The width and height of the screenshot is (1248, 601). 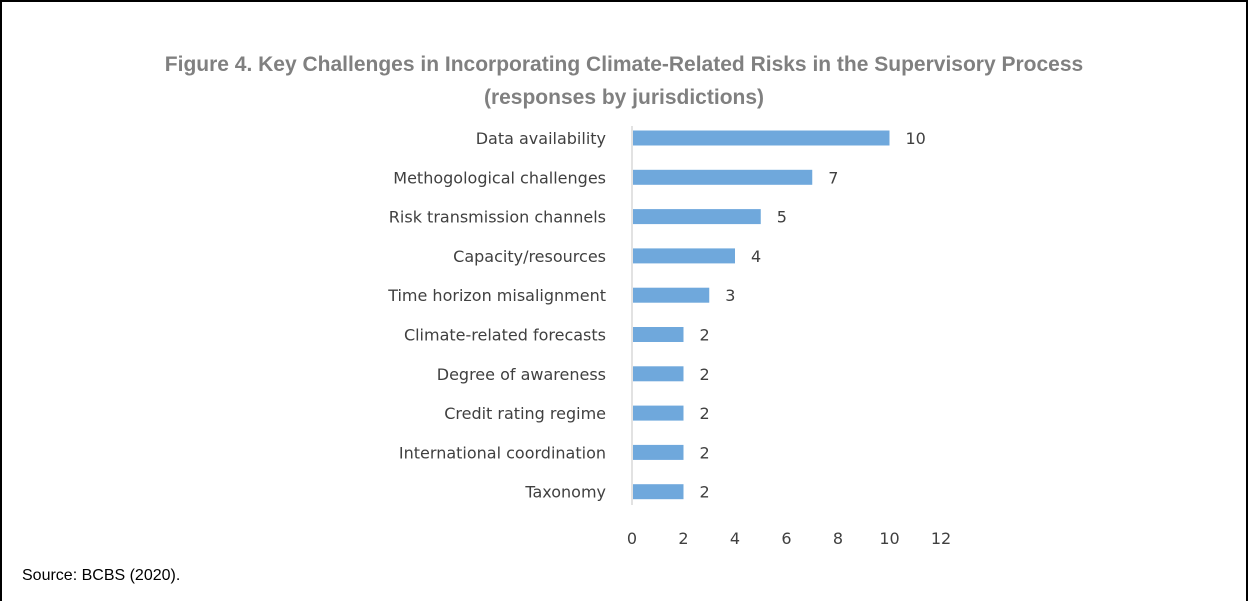 What do you see at coordinates (786, 538) in the screenshot?
I see `x-tick-label: 6` at bounding box center [786, 538].